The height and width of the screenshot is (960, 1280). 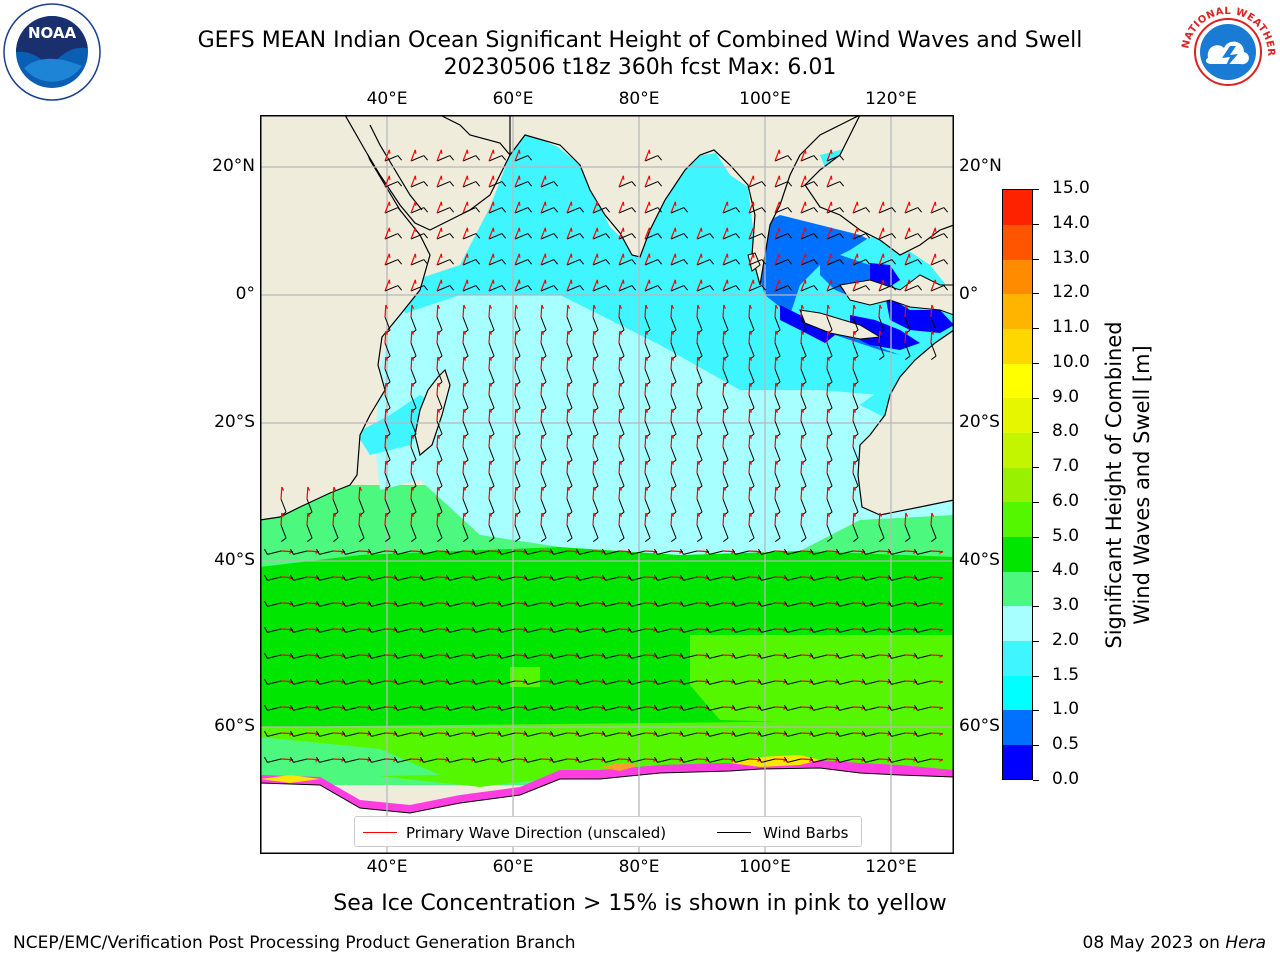 I want to click on lon-label-top-60e: 60°E, so click(x=513, y=99).